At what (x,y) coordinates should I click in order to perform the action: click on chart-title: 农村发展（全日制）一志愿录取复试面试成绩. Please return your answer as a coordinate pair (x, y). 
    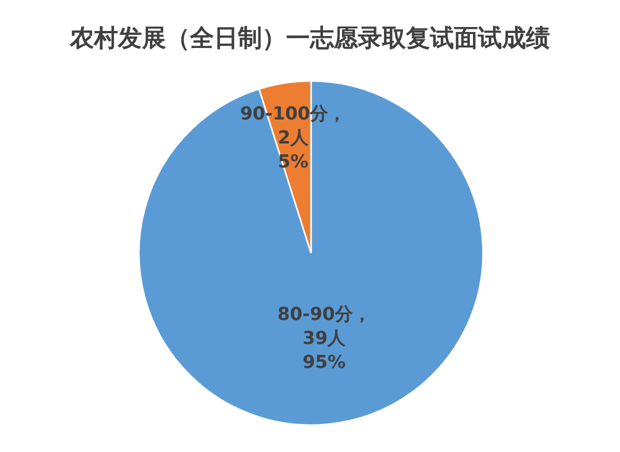
    Looking at the image, I should click on (309, 38).